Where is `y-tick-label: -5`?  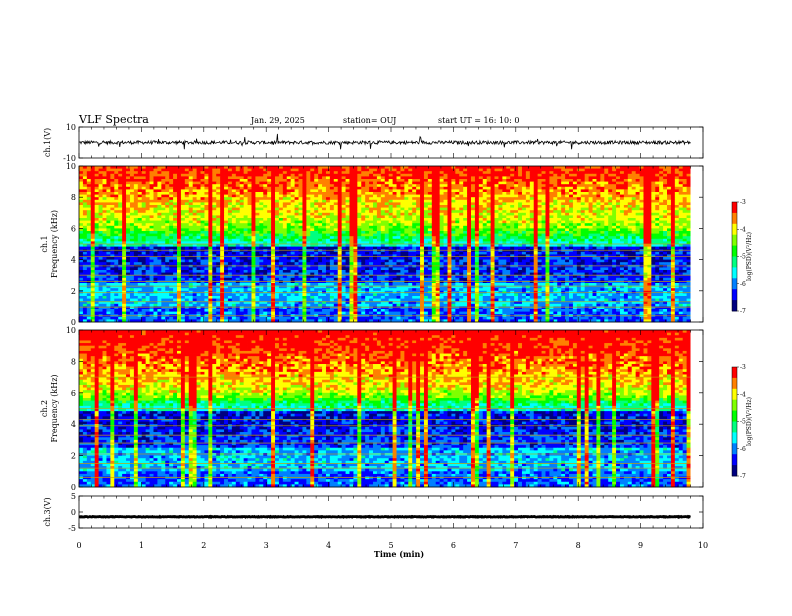 y-tick-label: -5 is located at coordinates (72, 528).